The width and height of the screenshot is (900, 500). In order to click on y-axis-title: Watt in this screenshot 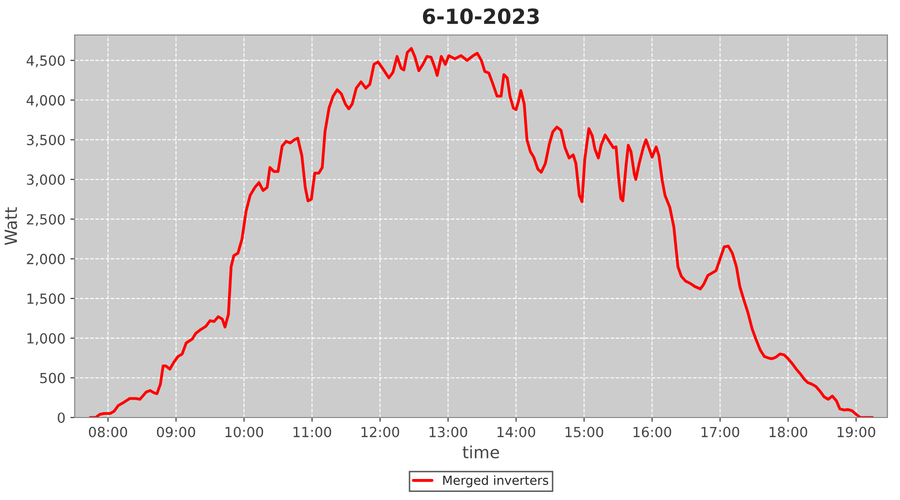, I will do `click(11, 226)`.